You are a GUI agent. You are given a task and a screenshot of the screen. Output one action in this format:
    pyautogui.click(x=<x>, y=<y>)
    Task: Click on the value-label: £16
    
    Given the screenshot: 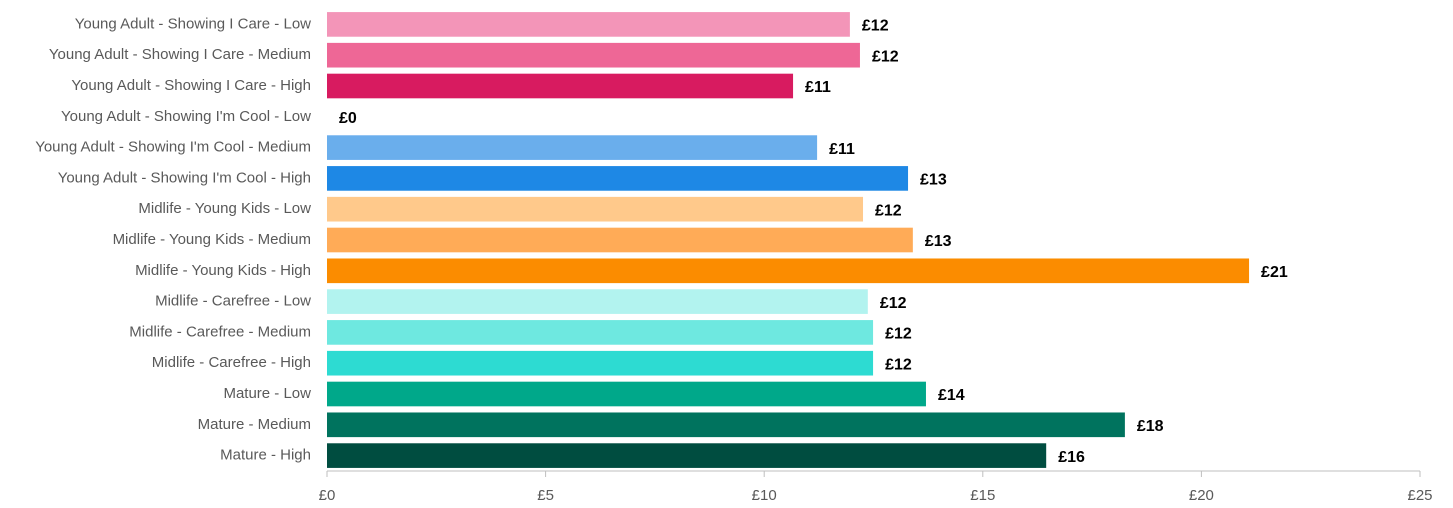 What is the action you would take?
    pyautogui.click(x=1071, y=457)
    